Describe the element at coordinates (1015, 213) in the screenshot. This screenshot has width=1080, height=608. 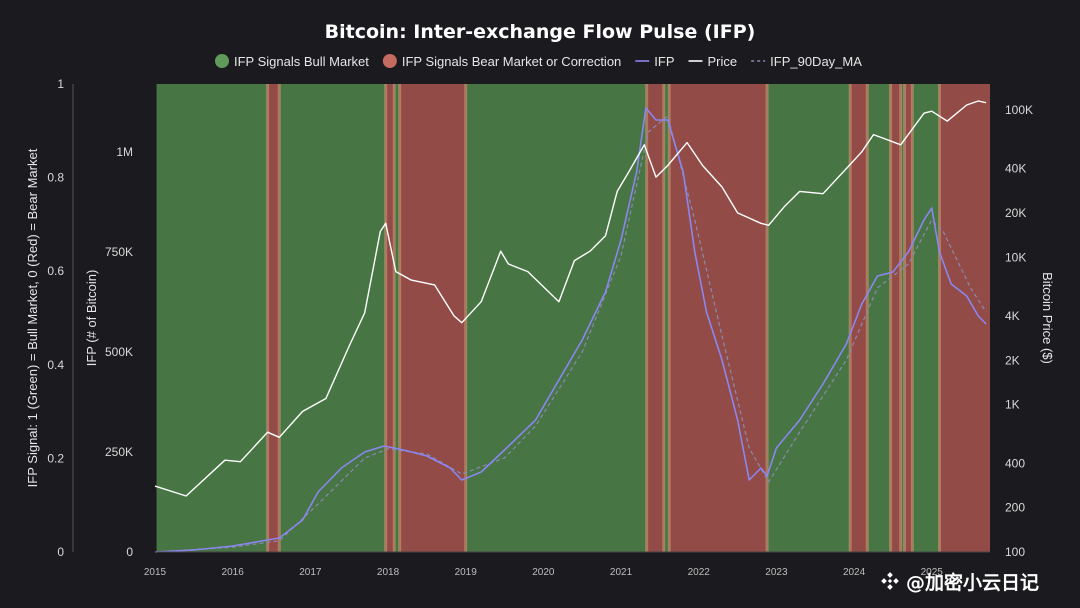
I see `price-tick-label: 20K` at that location.